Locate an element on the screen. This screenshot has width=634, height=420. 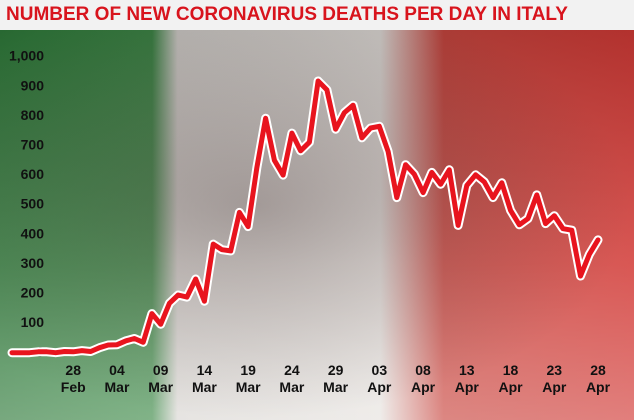
x-tick-label: 04 Mar is located at coordinates (117, 378).